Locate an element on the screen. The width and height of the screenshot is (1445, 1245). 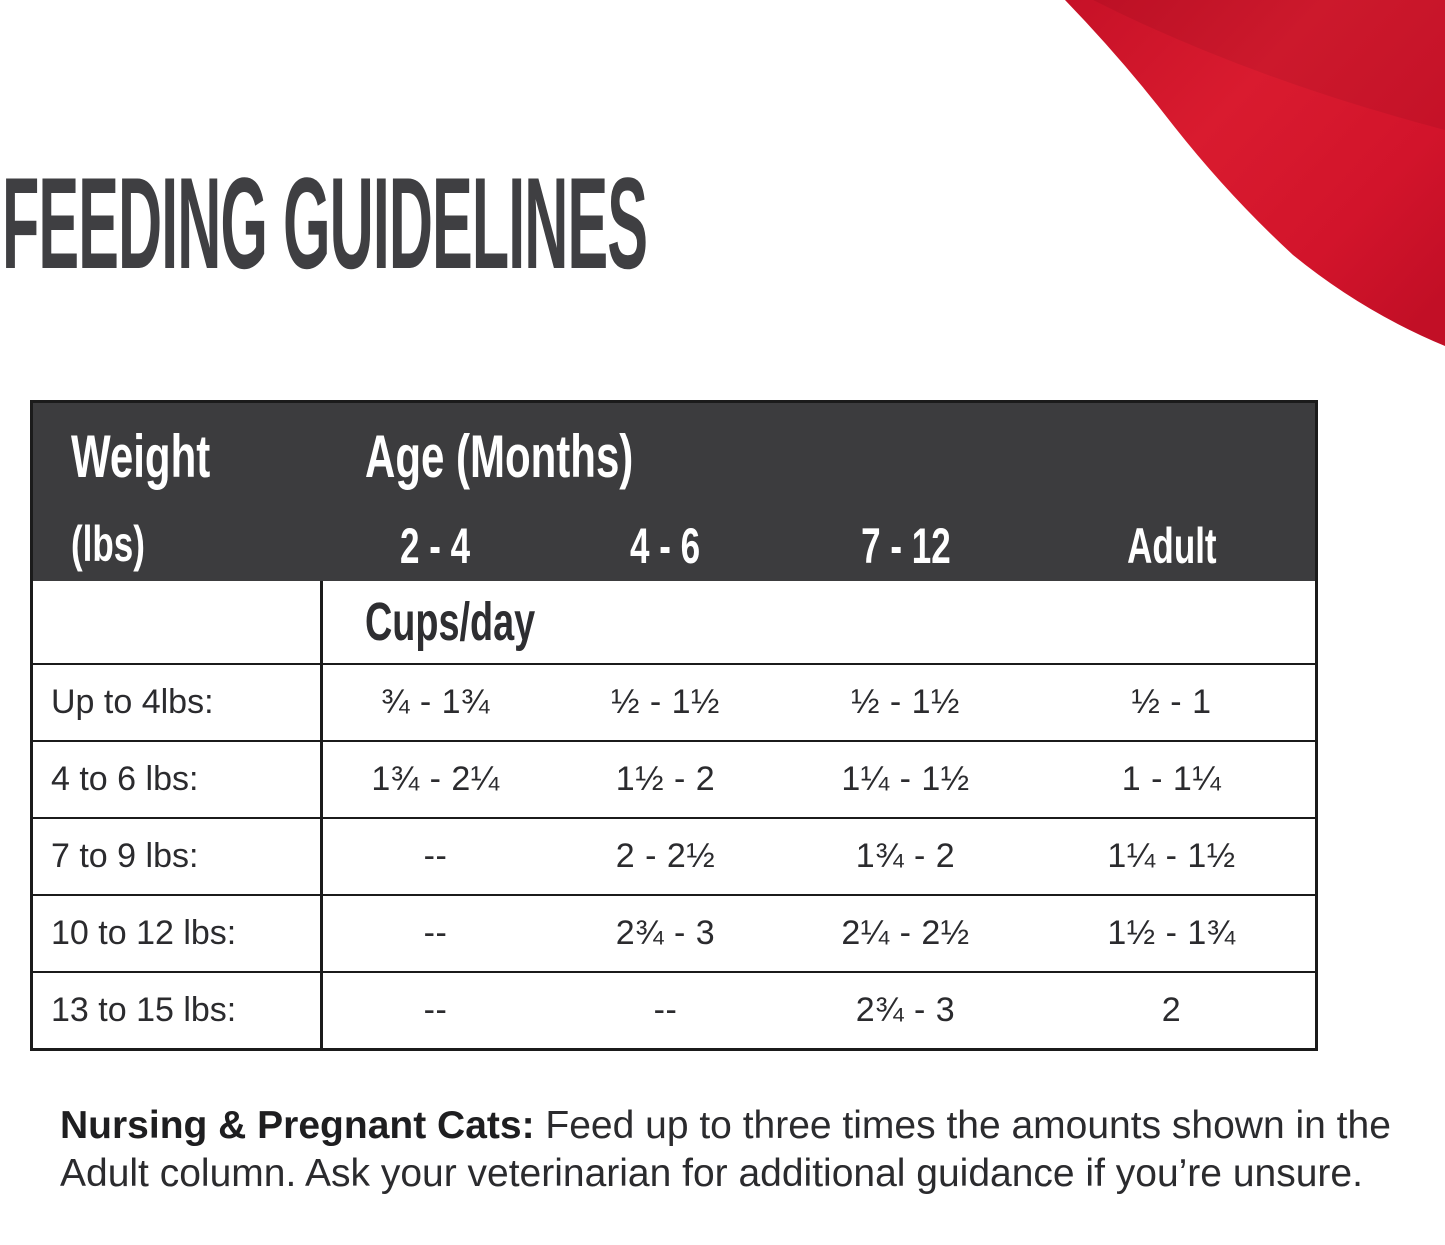
cups-value: 2¼ - 2½ is located at coordinates (905, 933).